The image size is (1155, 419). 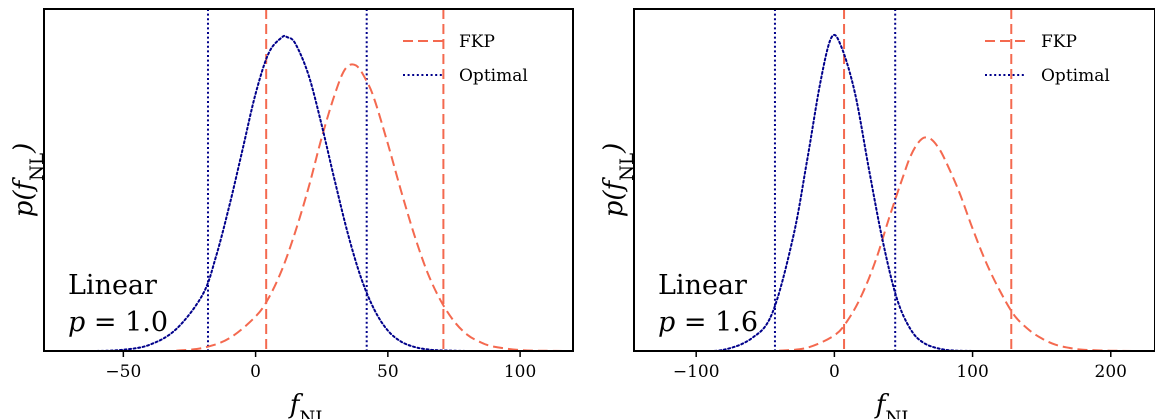 I want to click on annotation-line-2: p = 1.6, so click(x=708, y=322).